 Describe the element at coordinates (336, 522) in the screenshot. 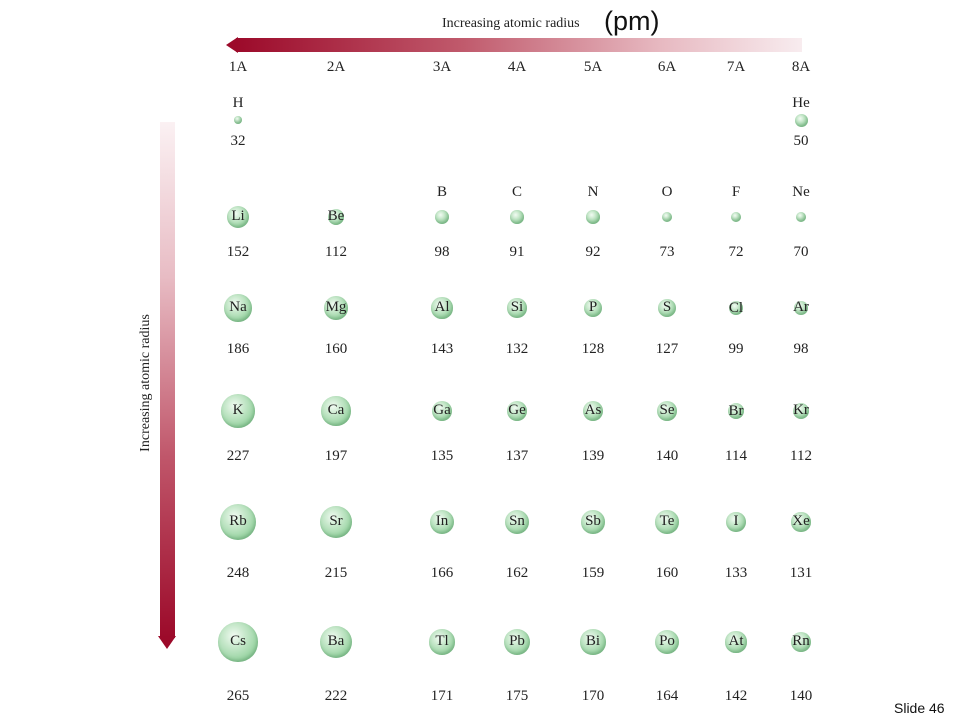

I see `atom-sr: Sr` at that location.